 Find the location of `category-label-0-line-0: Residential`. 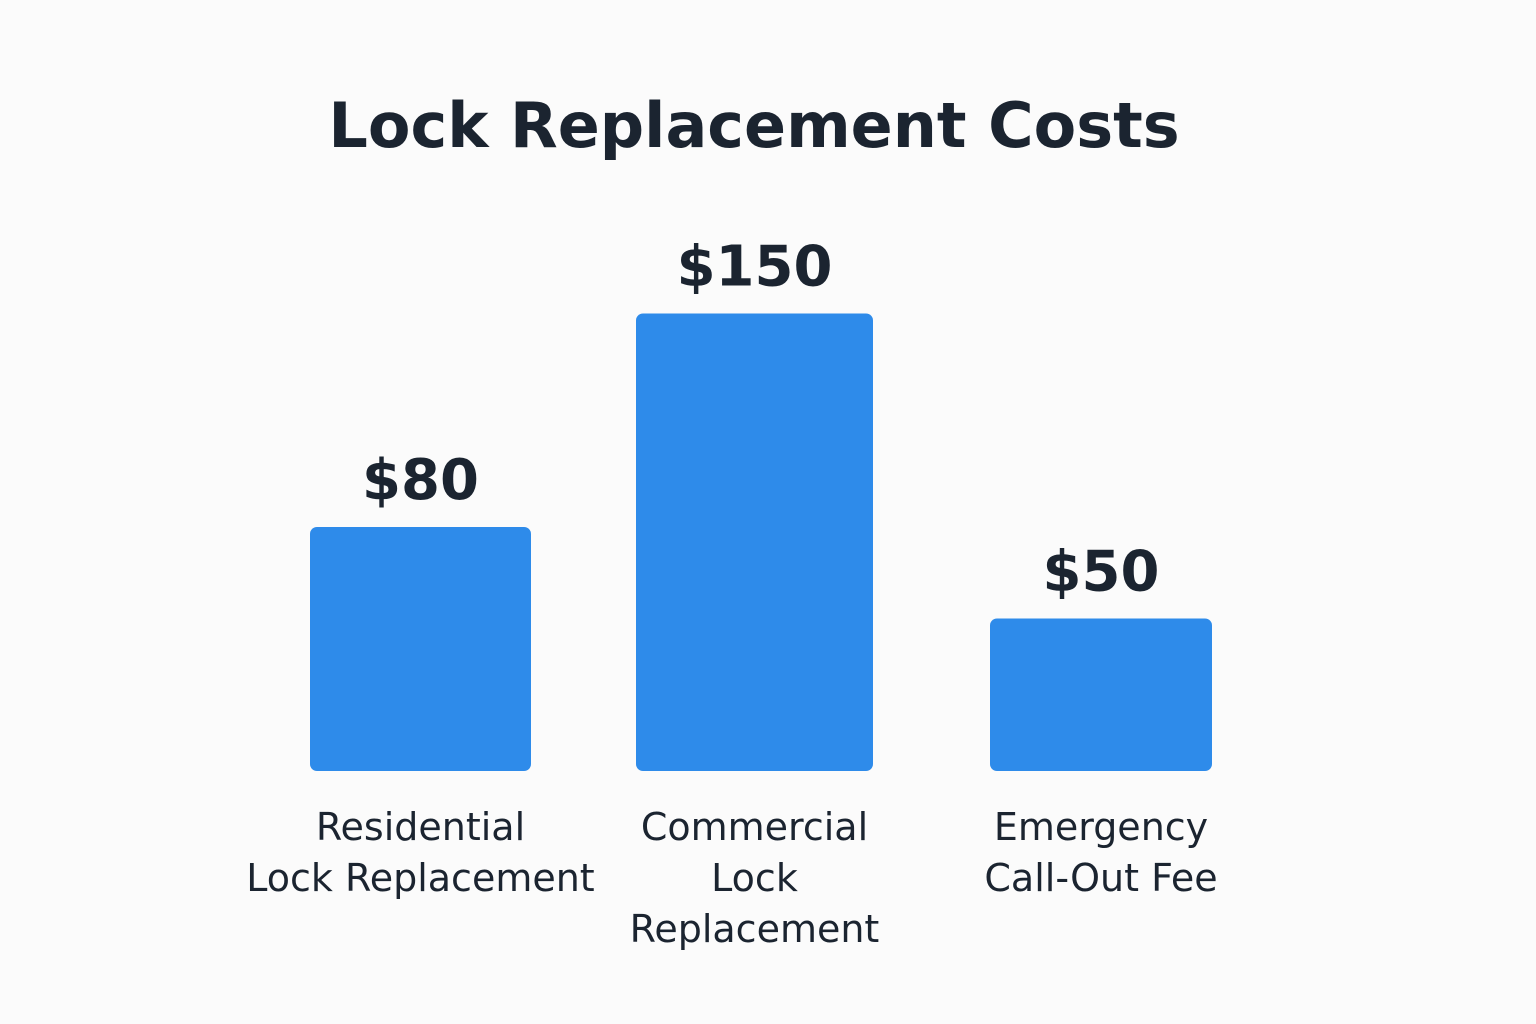

category-label-0-line-0: Residential is located at coordinates (420, 827).